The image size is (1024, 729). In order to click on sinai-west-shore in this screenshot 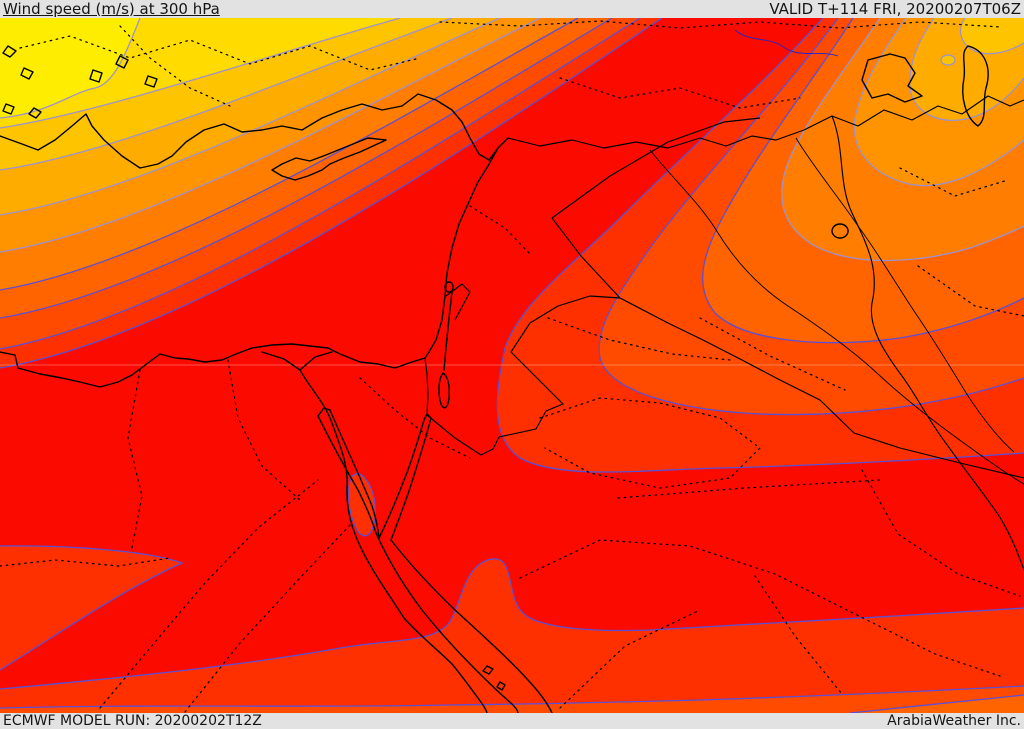, I will do `click(354, 474)`.